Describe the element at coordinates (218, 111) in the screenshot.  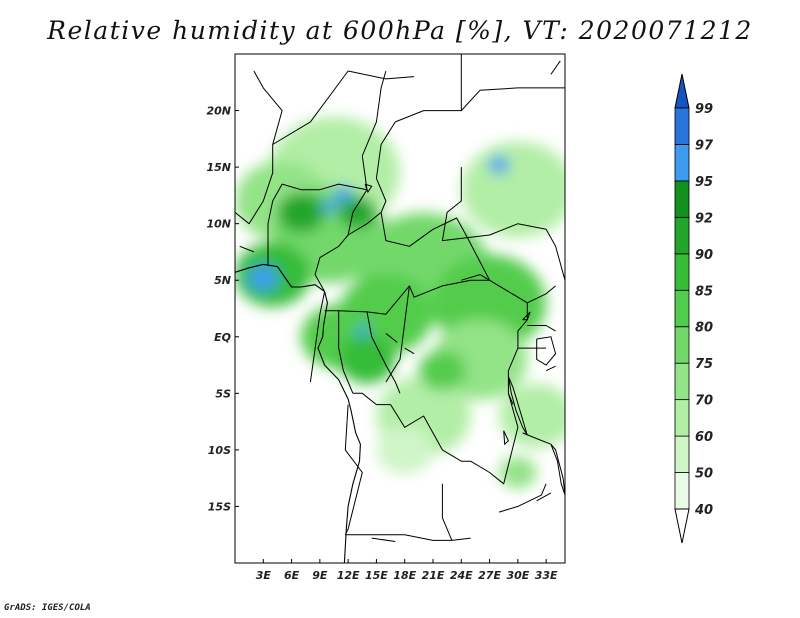
I see `lat-tick-label: 20N` at that location.